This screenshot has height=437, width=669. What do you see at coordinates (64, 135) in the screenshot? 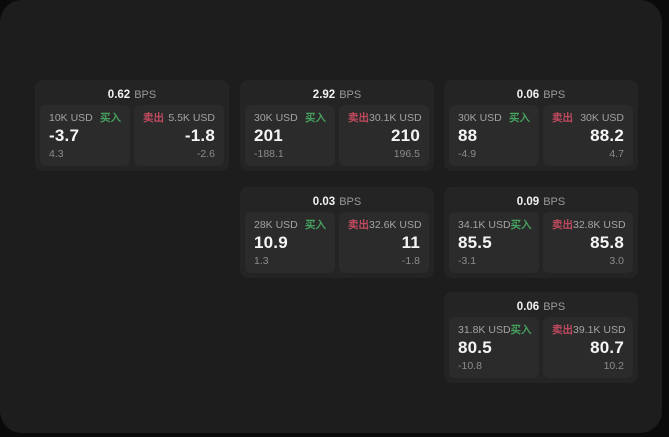
I see `buy-price: -3.7` at bounding box center [64, 135].